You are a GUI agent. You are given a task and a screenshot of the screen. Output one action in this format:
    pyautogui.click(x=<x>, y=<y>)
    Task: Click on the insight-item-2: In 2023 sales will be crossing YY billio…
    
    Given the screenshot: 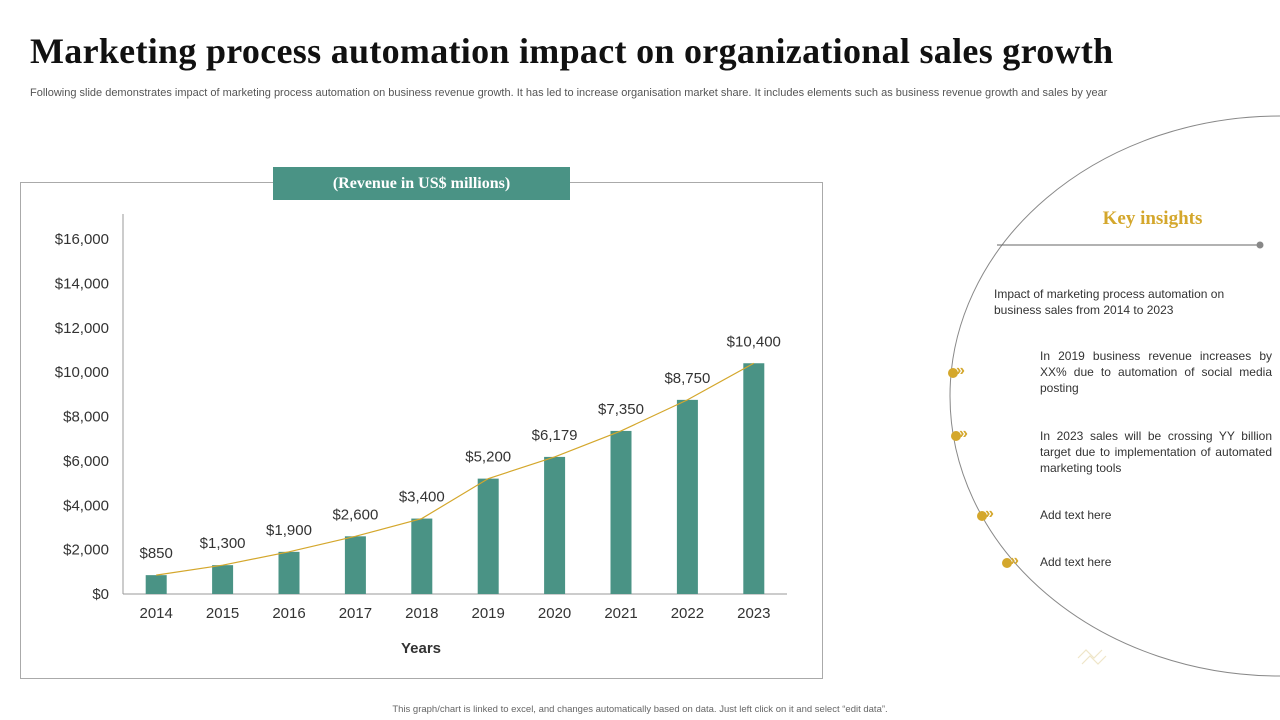 What is the action you would take?
    pyautogui.click(x=1156, y=452)
    